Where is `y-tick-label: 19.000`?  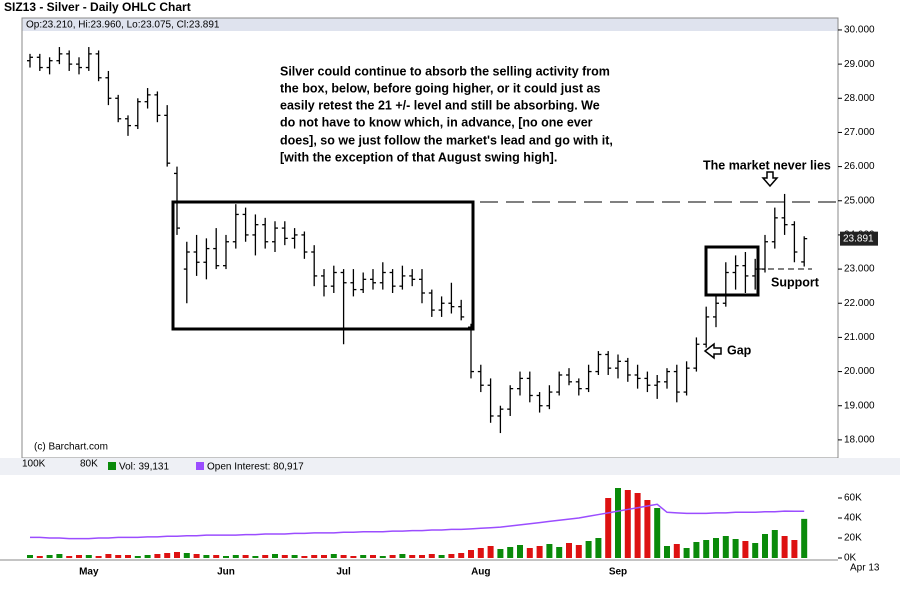
y-tick-label: 19.000 is located at coordinates (859, 405).